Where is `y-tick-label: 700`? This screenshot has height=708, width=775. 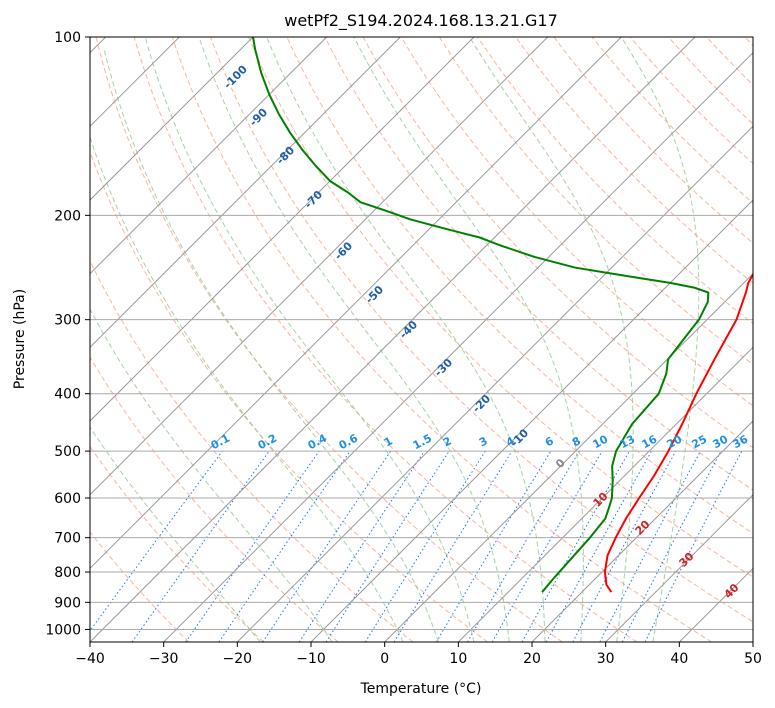 y-tick-label: 700 is located at coordinates (67, 539).